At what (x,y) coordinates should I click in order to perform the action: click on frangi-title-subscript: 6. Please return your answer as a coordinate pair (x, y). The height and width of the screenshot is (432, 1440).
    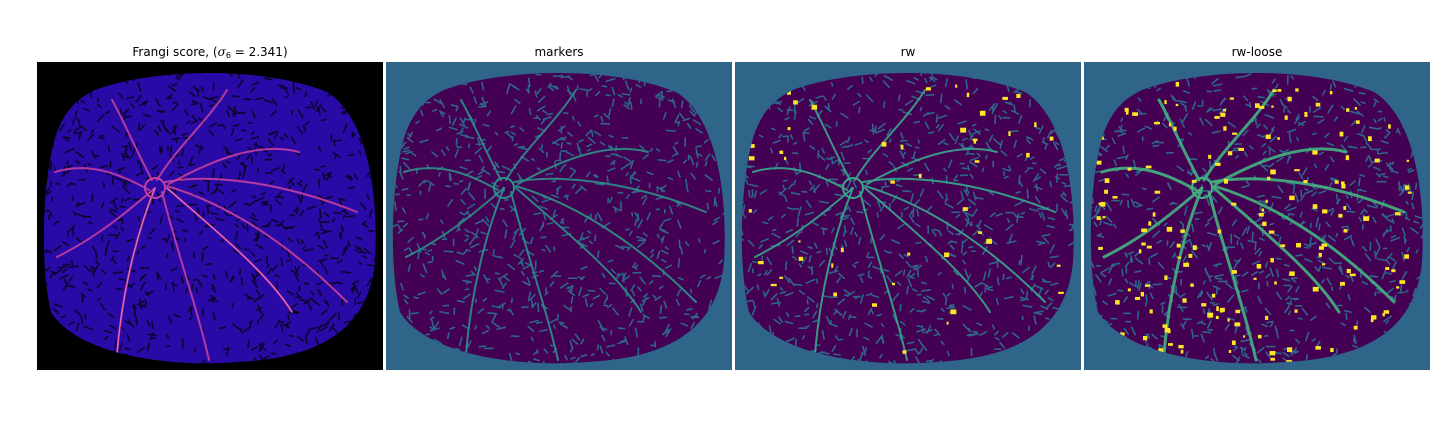
    Looking at the image, I should click on (228, 55).